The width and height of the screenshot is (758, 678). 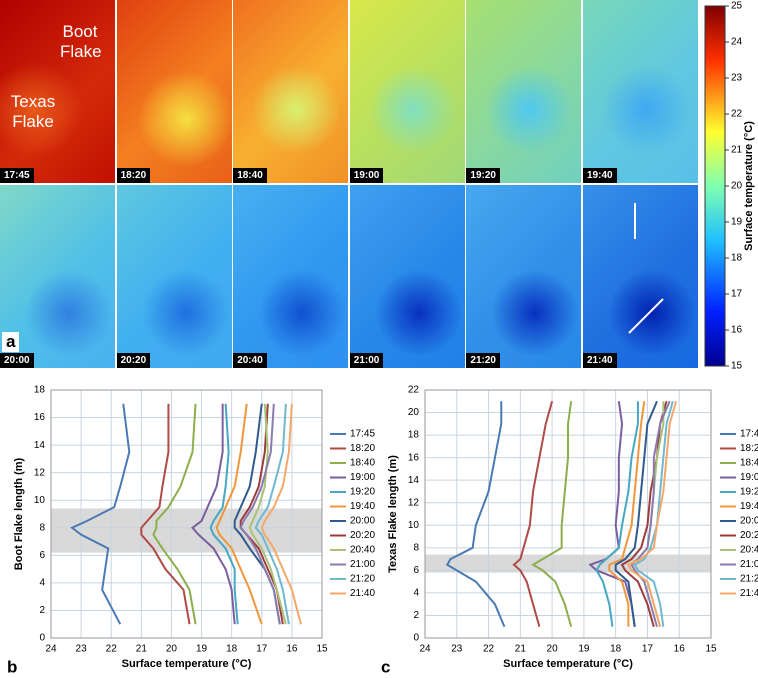 What do you see at coordinates (737, 42) in the screenshot?
I see `colorbar-tick-label: 24` at bounding box center [737, 42].